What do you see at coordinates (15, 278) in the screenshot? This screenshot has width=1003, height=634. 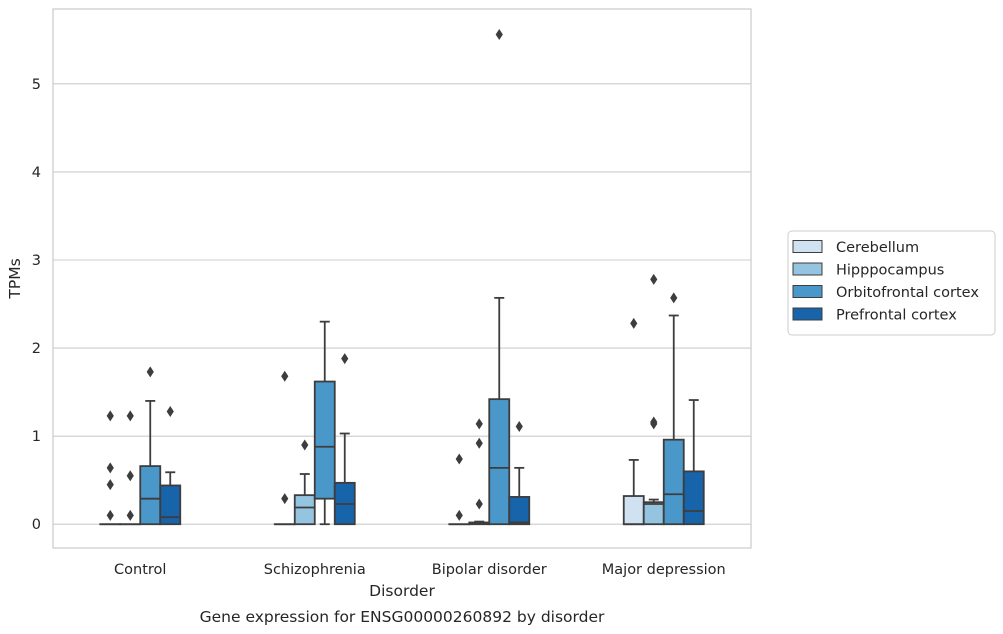 I see `y-axis-label: TPMs` at bounding box center [15, 278].